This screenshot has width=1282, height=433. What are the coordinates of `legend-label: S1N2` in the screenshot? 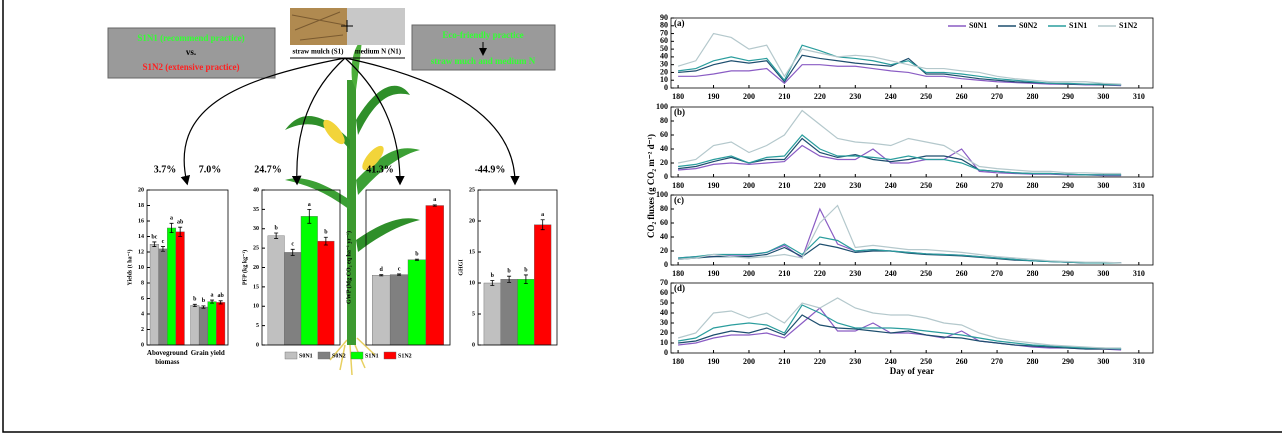 It's located at (405, 356).